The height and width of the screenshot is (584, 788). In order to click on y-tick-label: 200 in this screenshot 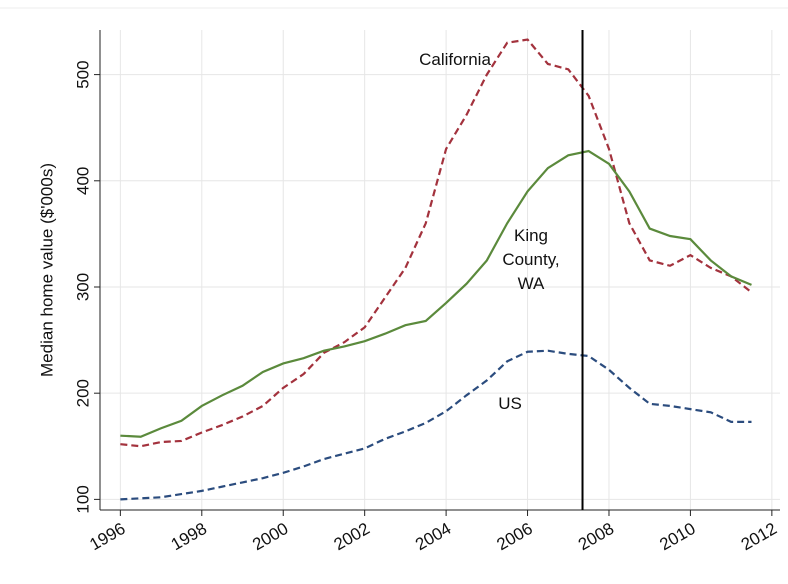, I will do `click(82, 393)`.